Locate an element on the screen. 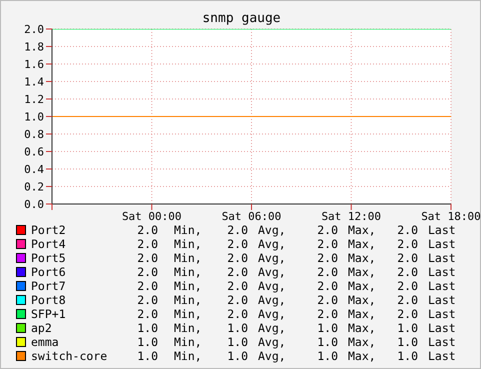 This screenshot has height=369, width=481. legend-label: emma is located at coordinates (45, 342).